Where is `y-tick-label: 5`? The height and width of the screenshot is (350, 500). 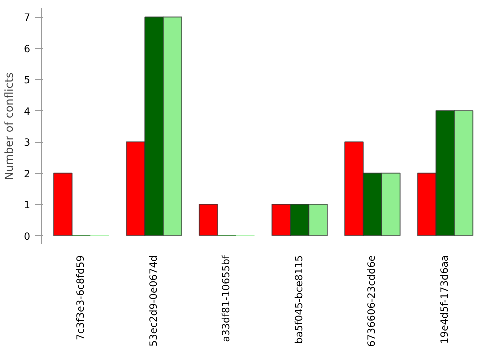
y-tick-label: 5 is located at coordinates (27, 81).